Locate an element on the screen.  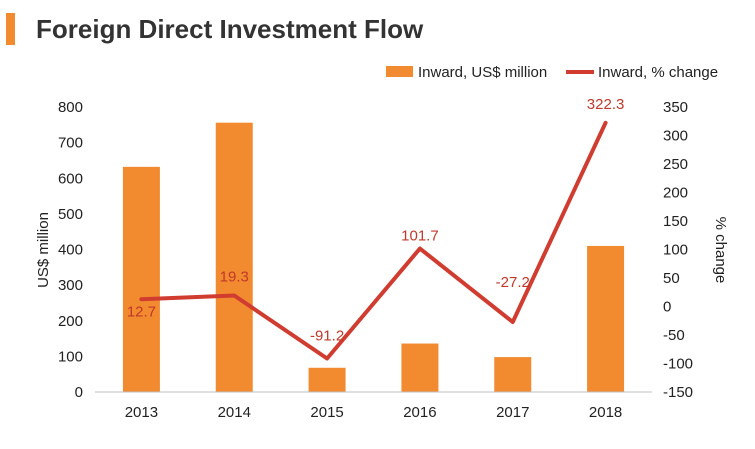
y-left-tick-labels: 0 100 200 300 400 500 600 700 800 is located at coordinates (70, 250).